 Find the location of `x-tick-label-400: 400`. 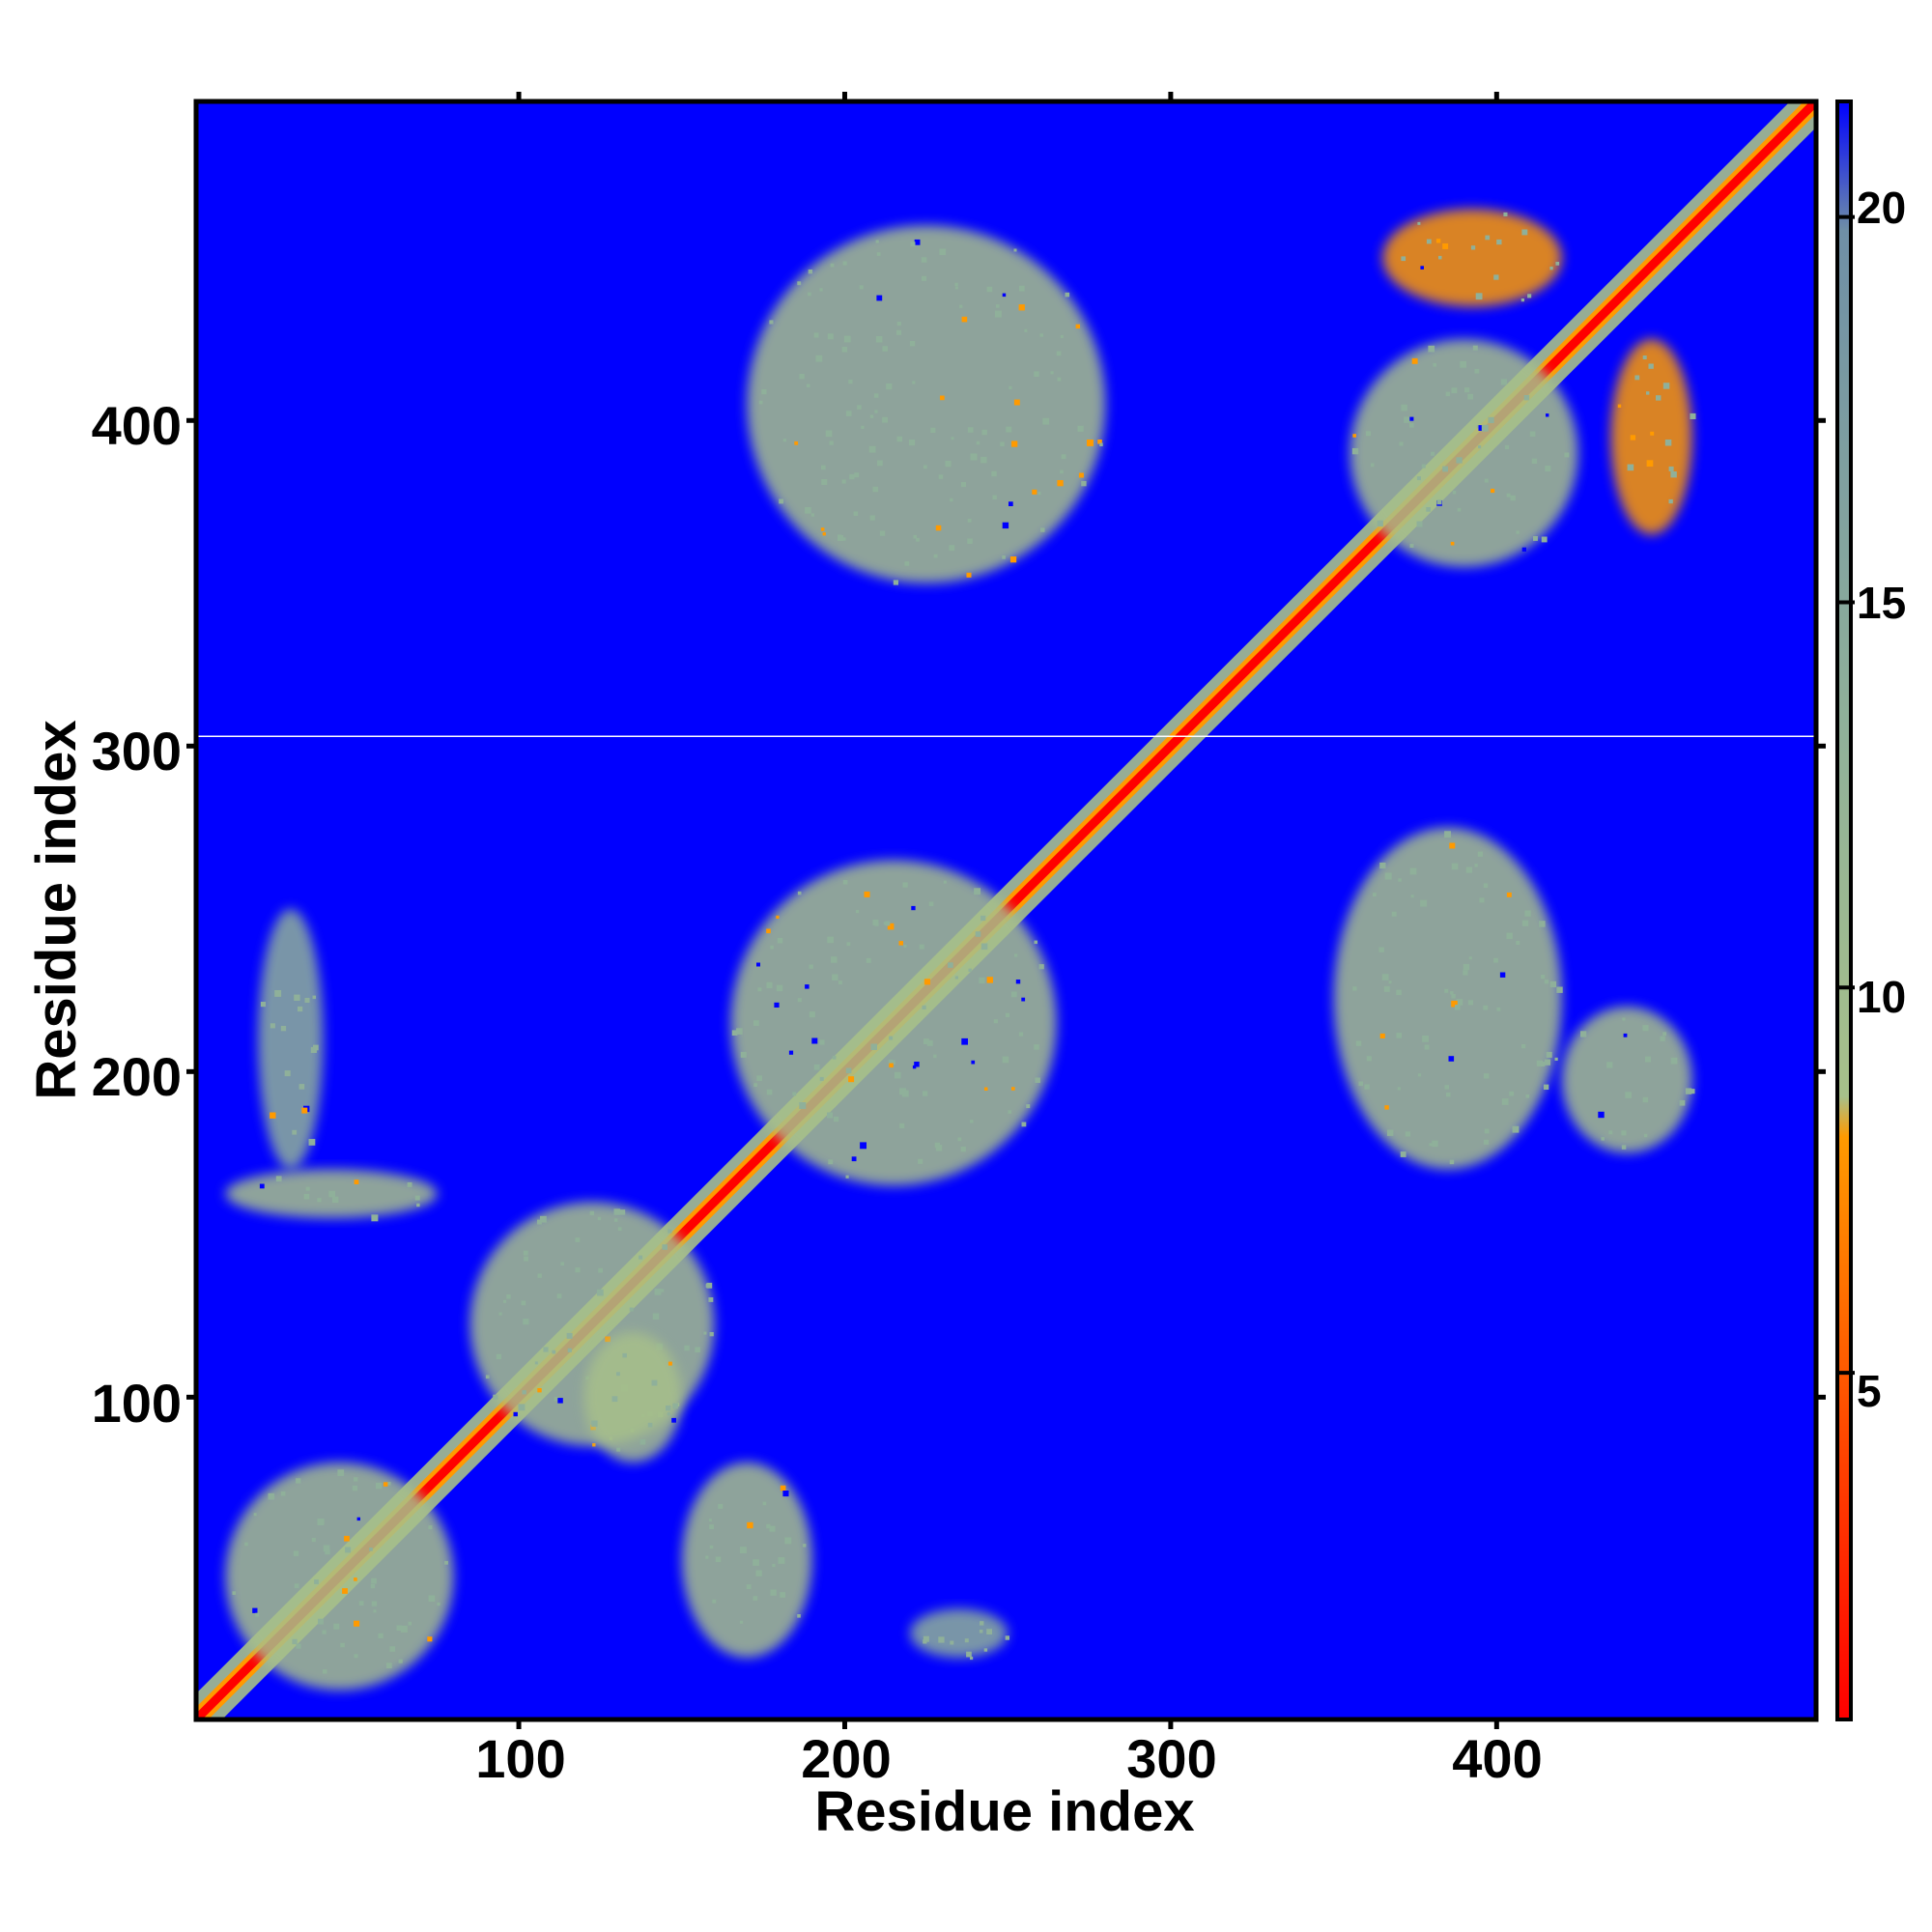

x-tick-label-400: 400 is located at coordinates (1497, 1758).